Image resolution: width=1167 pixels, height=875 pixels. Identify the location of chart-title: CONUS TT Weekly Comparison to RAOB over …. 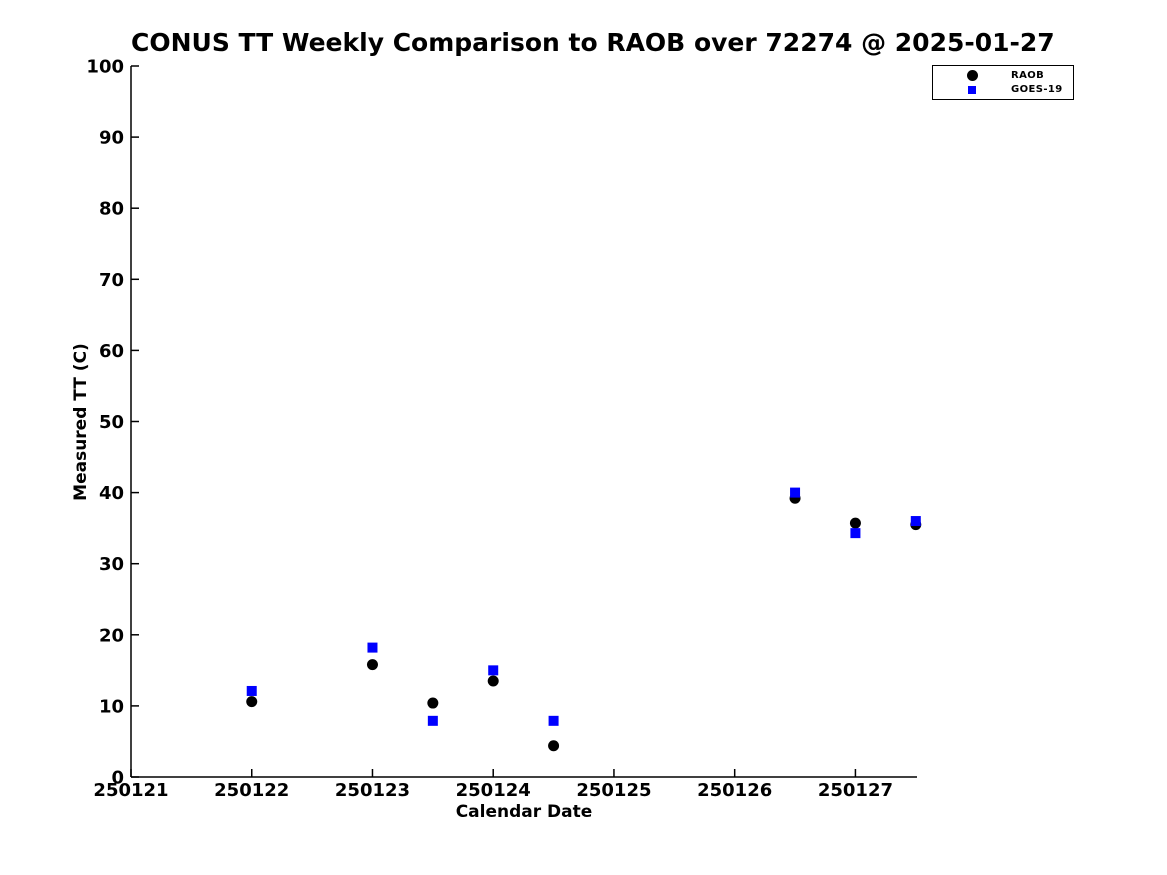
(593, 42).